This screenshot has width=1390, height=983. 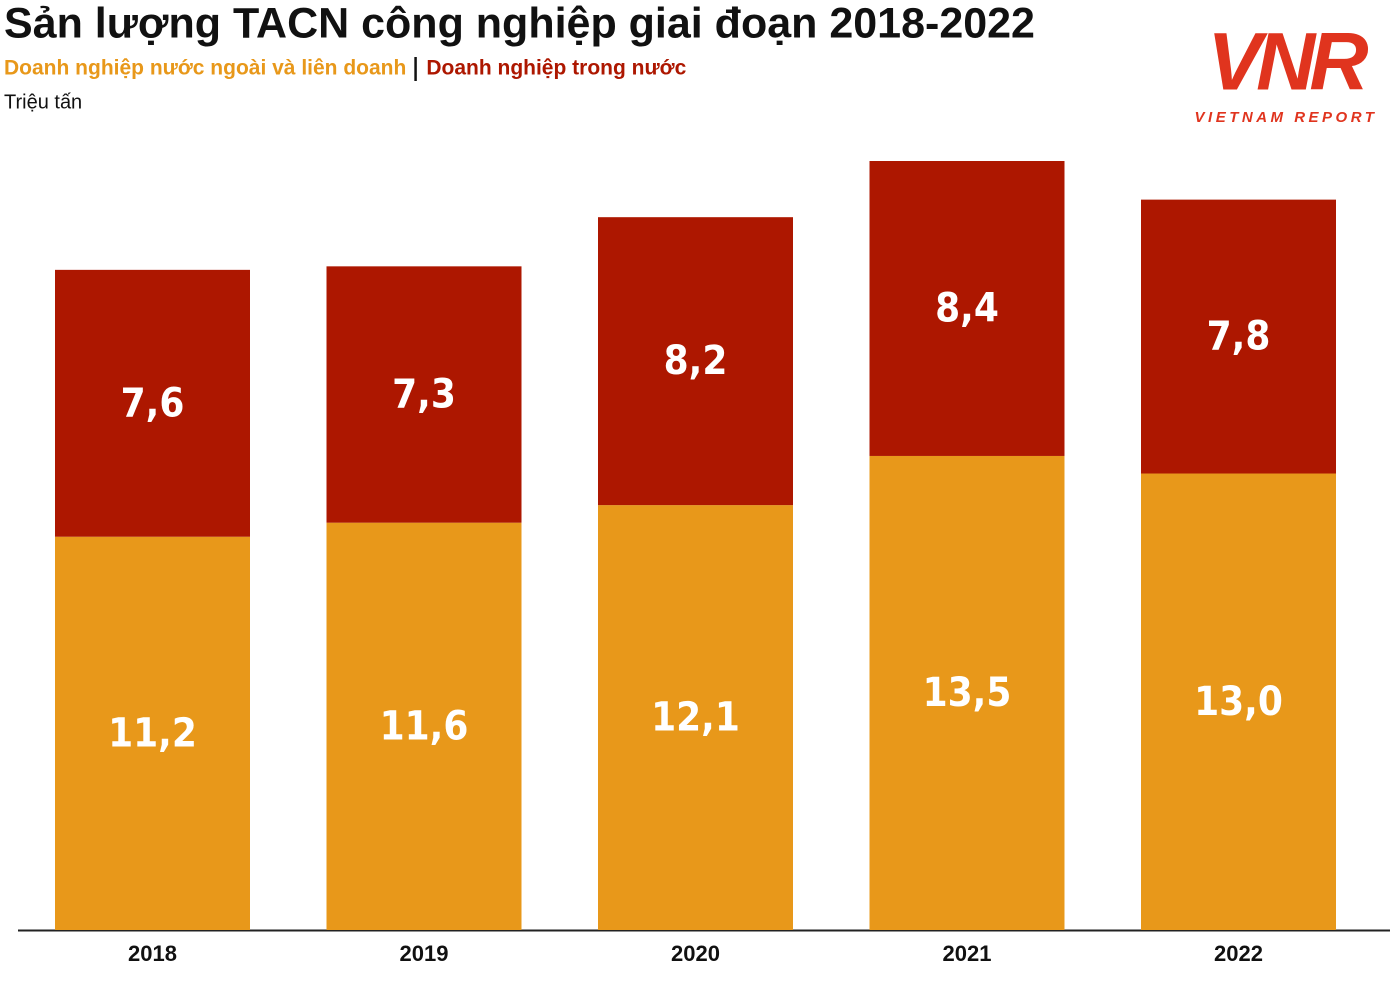 I want to click on value-label: 7,3, so click(x=424, y=395).